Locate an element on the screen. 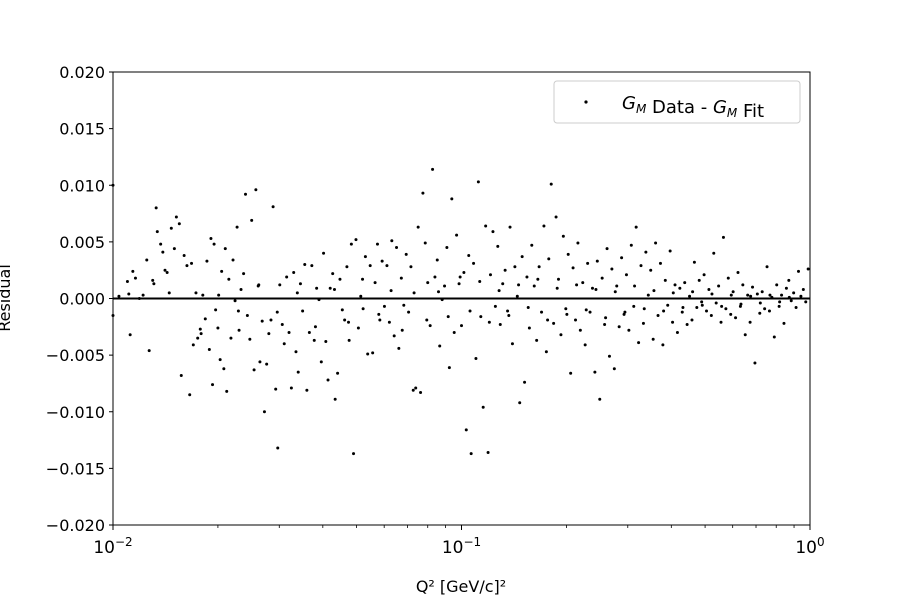 Image resolution: width=900 pixels, height=600 pixels. y-tick-label: 0.015 is located at coordinates (82, 129).